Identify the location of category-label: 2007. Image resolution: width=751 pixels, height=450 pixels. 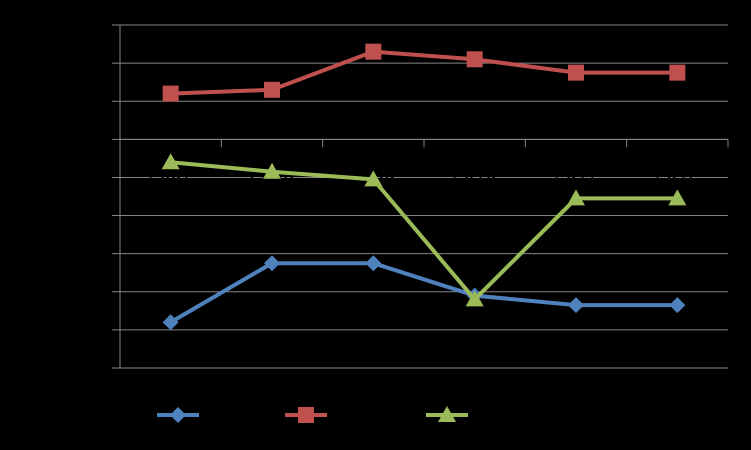
(170, 173).